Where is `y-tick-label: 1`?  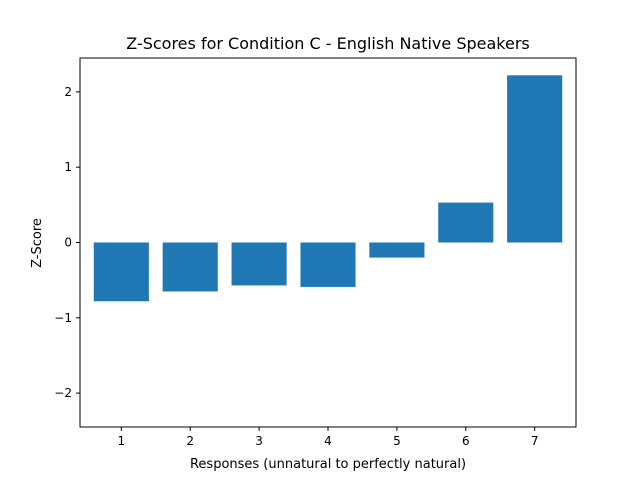 y-tick-label: 1 is located at coordinates (68, 167).